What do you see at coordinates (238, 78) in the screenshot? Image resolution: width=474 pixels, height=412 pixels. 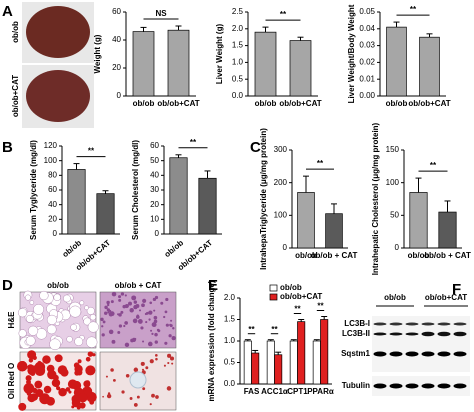 I see `y-tick-label: 0.5` at bounding box center [238, 78].